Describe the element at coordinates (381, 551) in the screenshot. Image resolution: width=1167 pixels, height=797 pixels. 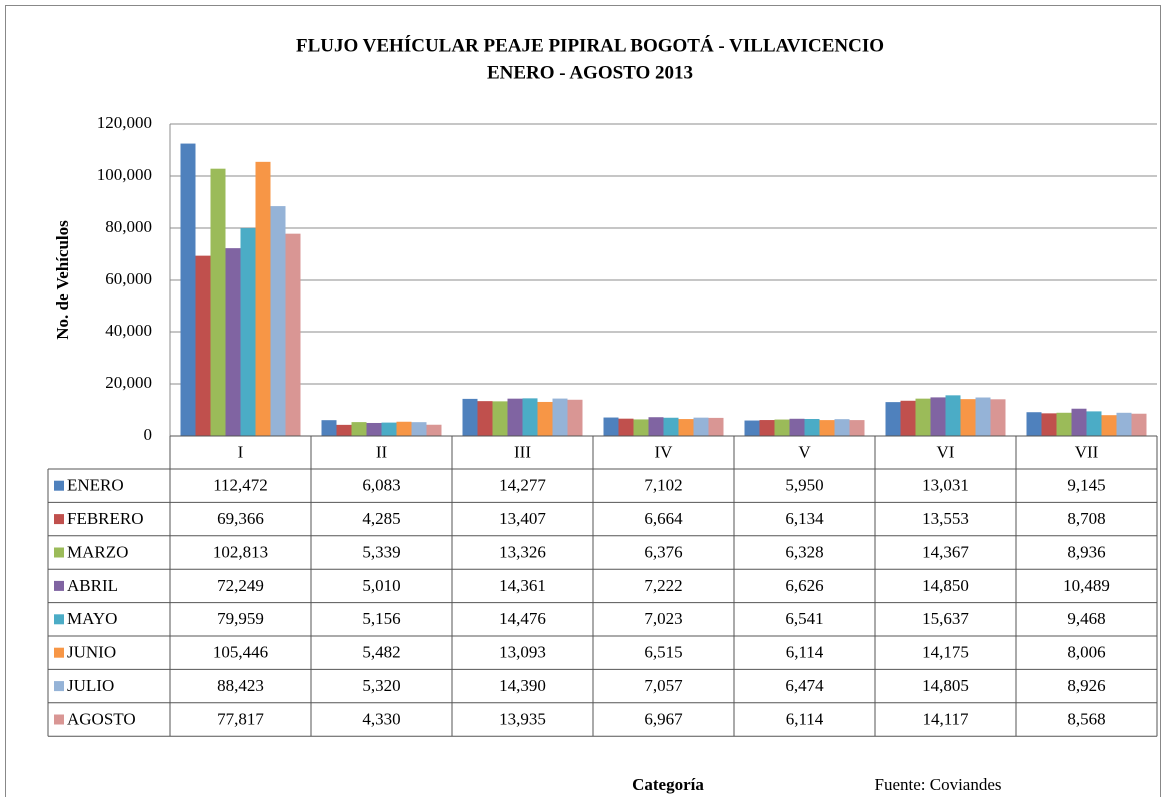
I see `table-value: 5,339` at that location.